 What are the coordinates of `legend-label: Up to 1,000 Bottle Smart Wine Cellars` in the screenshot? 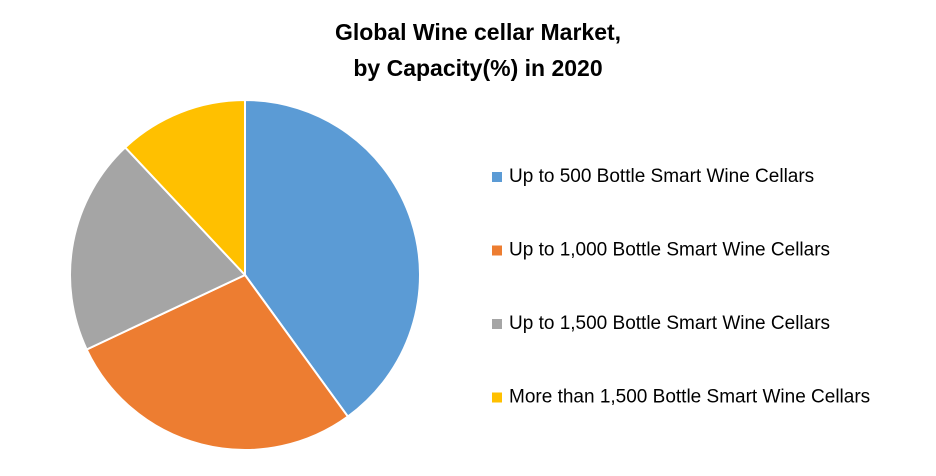 It's located at (669, 250).